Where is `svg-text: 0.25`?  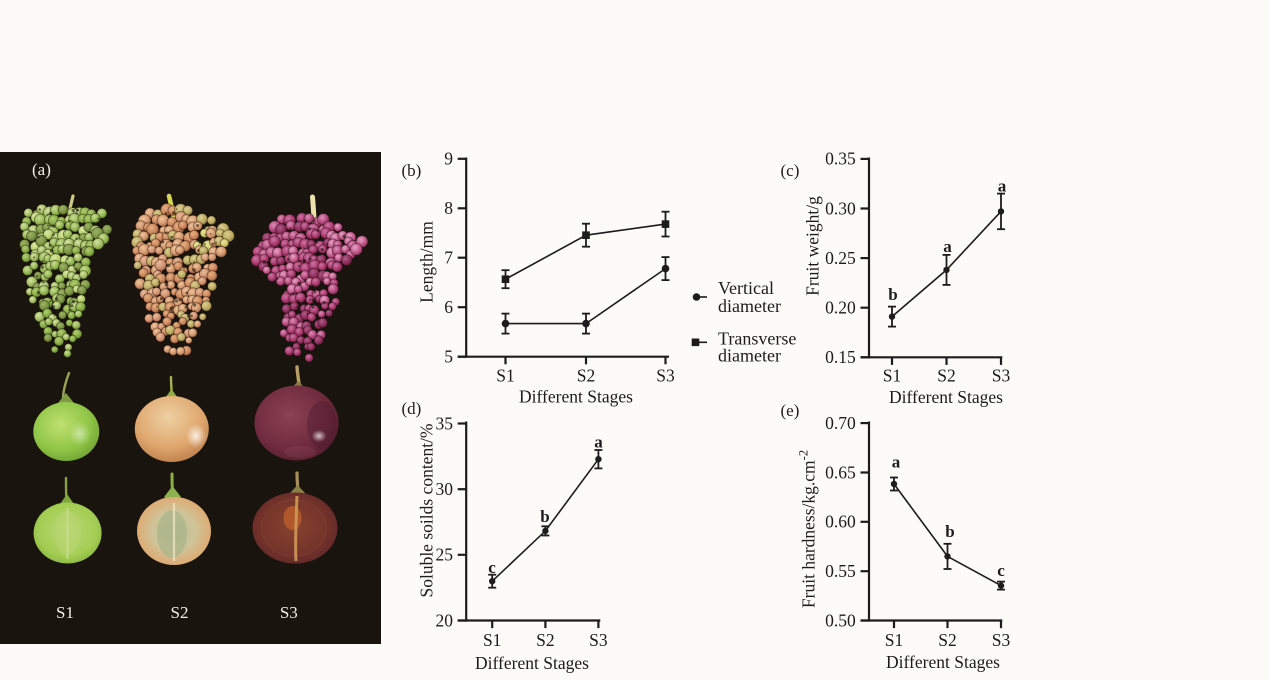 svg-text: 0.25 is located at coordinates (840, 258).